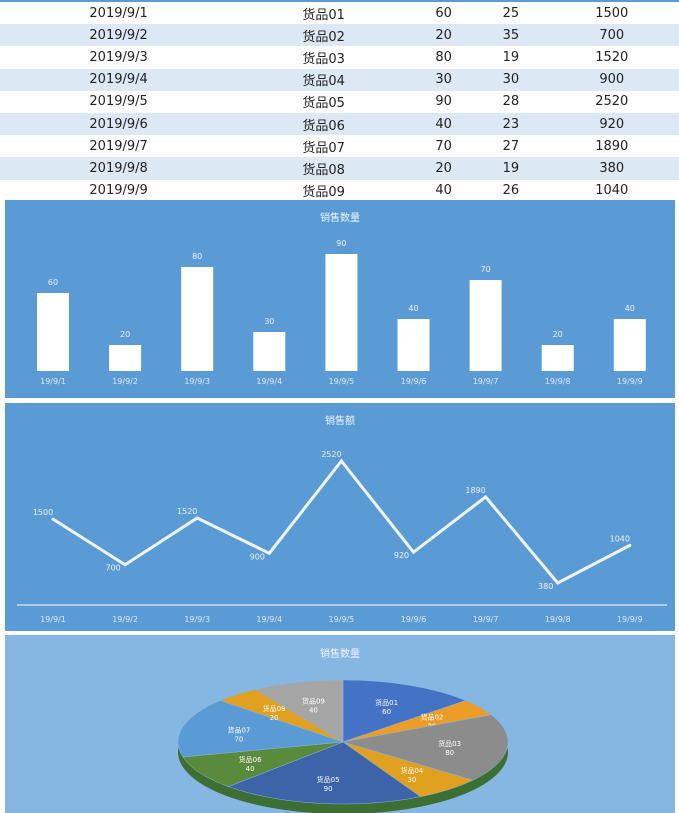 The height and width of the screenshot is (813, 679). What do you see at coordinates (118, 57) in the screenshot?
I see `table-cell: 2019/9/3` at bounding box center [118, 57].